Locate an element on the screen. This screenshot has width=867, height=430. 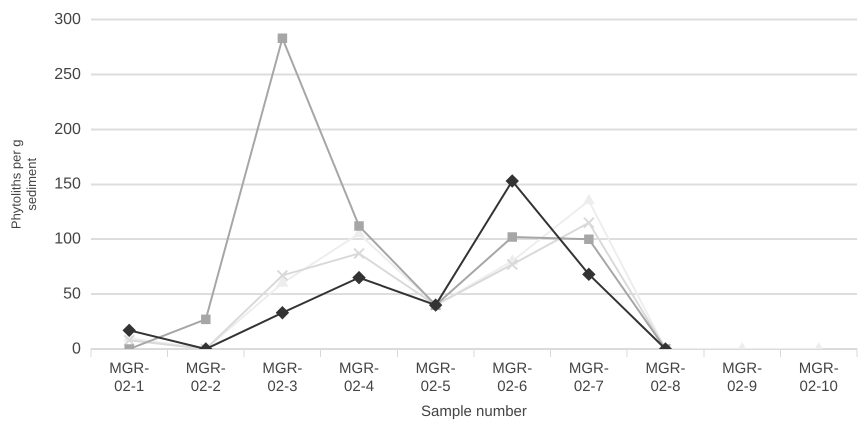
y-tick-label: 0 is located at coordinates (76, 349).